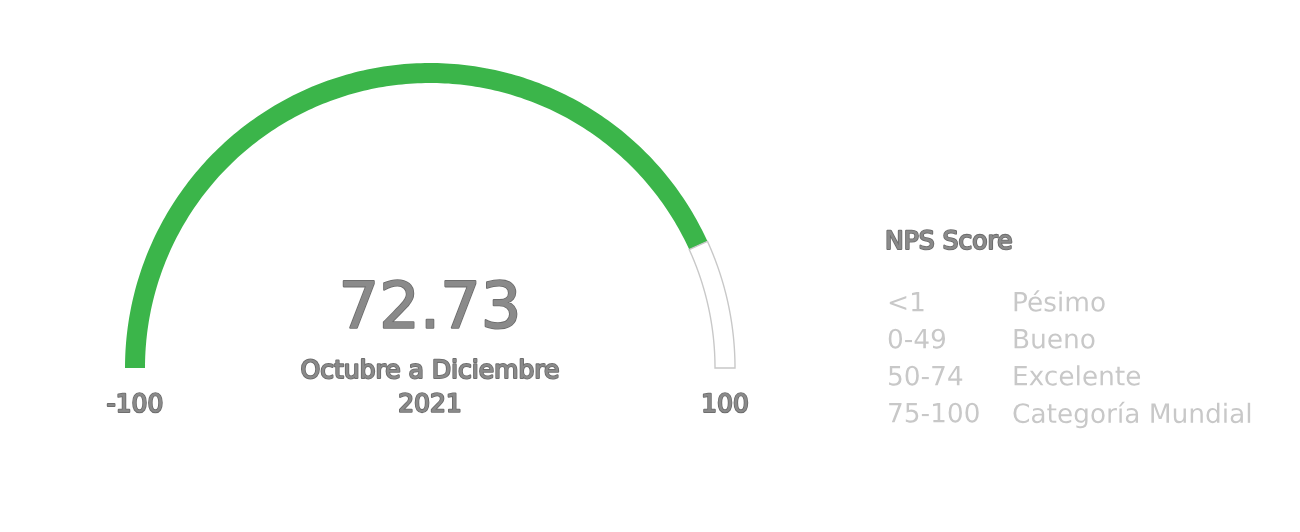  I want to click on text: -100, so click(134, 403).